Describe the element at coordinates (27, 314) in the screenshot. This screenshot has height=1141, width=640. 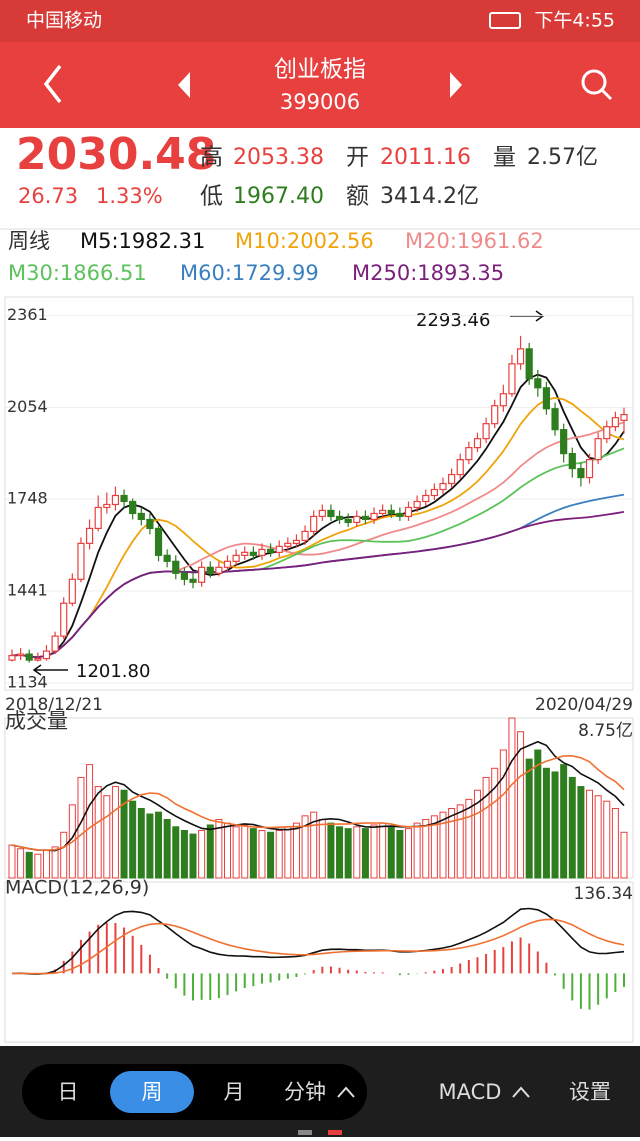
I see `y-tick-label: 2361` at that location.